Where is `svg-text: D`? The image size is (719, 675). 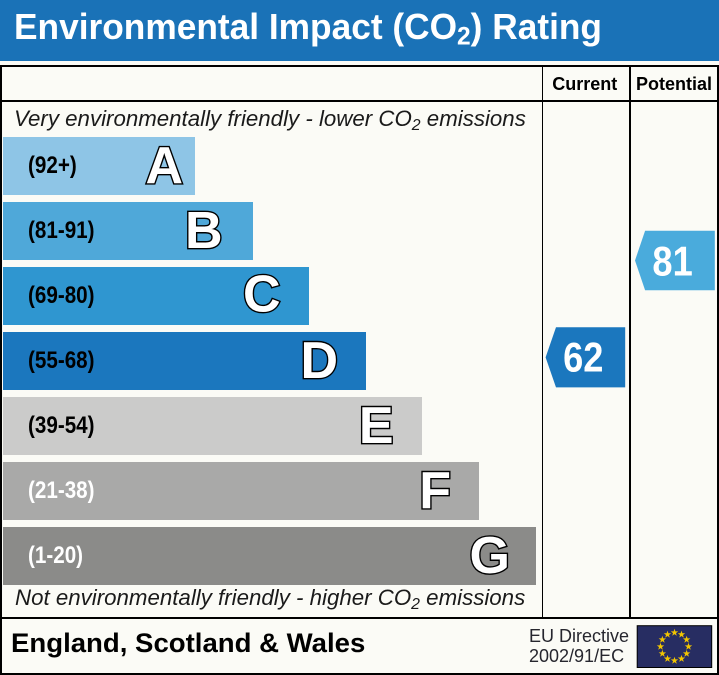
svg-text: D is located at coordinates (319, 361).